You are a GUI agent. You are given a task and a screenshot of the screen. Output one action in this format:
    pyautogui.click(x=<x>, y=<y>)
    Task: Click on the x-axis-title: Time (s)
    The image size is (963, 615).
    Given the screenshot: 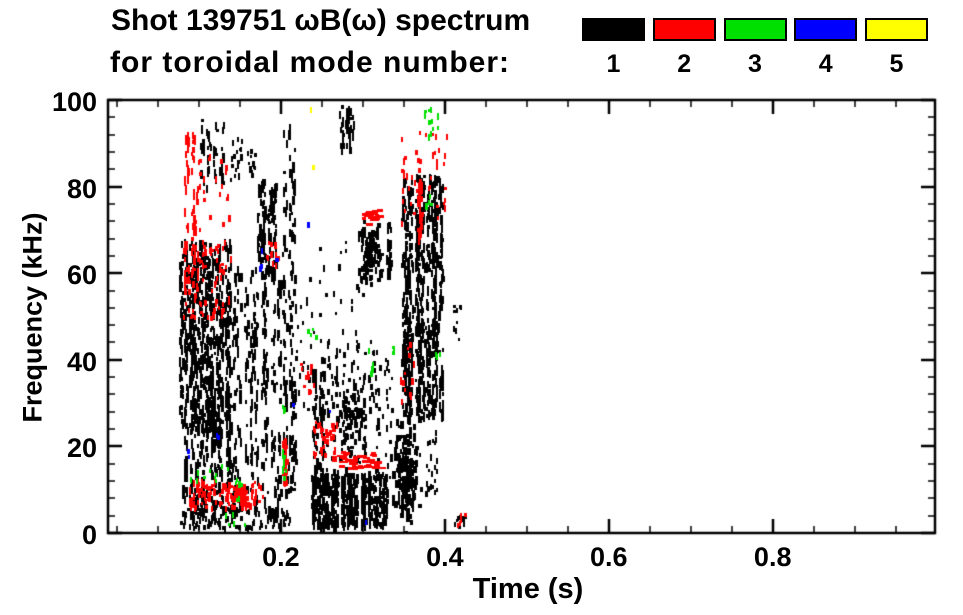 What is the action you would take?
    pyautogui.click(x=528, y=589)
    